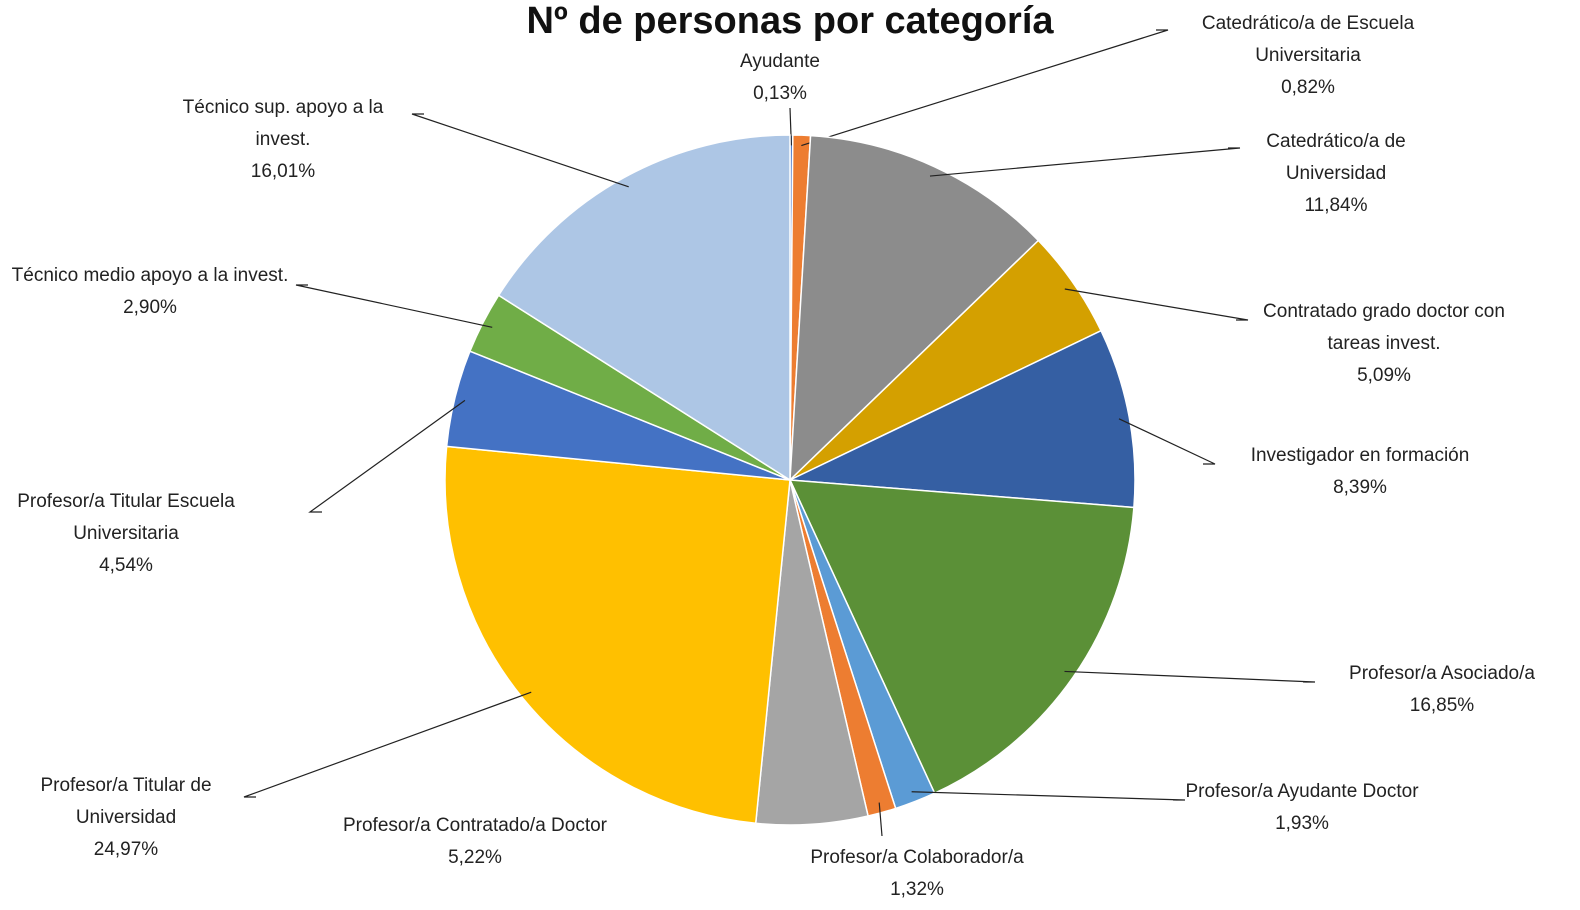 This screenshot has width=1580, height=910. Describe the element at coordinates (917, 889) in the screenshot. I see `label-value: 1,32%` at that location.